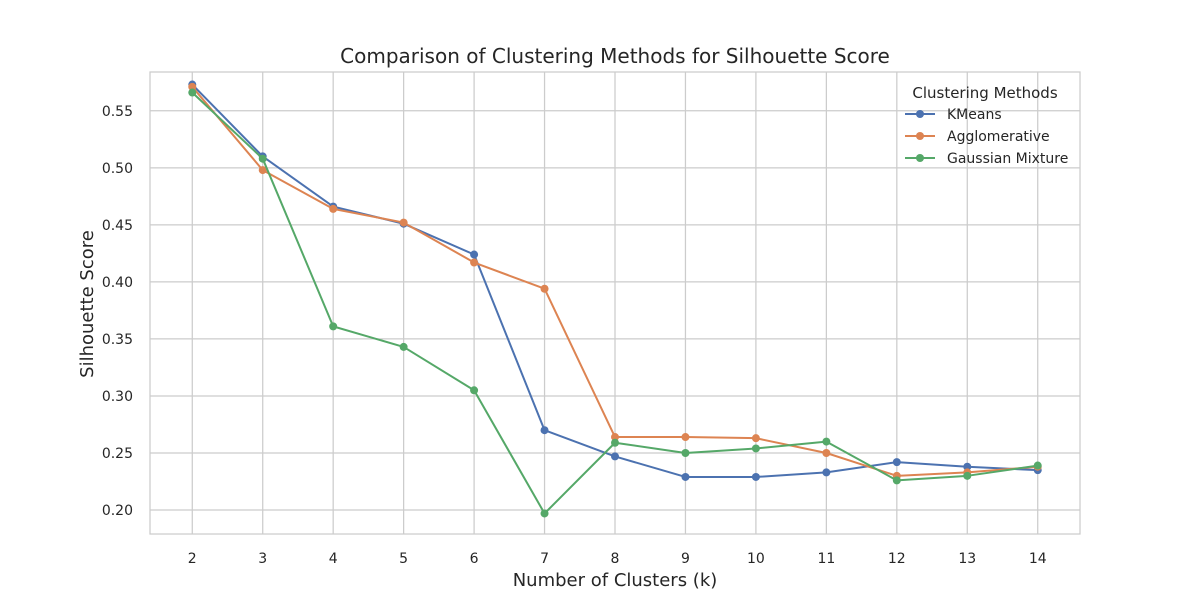 The width and height of the screenshot is (1200, 600). What do you see at coordinates (403, 559) in the screenshot?
I see `x-tick-label: 5` at bounding box center [403, 559].